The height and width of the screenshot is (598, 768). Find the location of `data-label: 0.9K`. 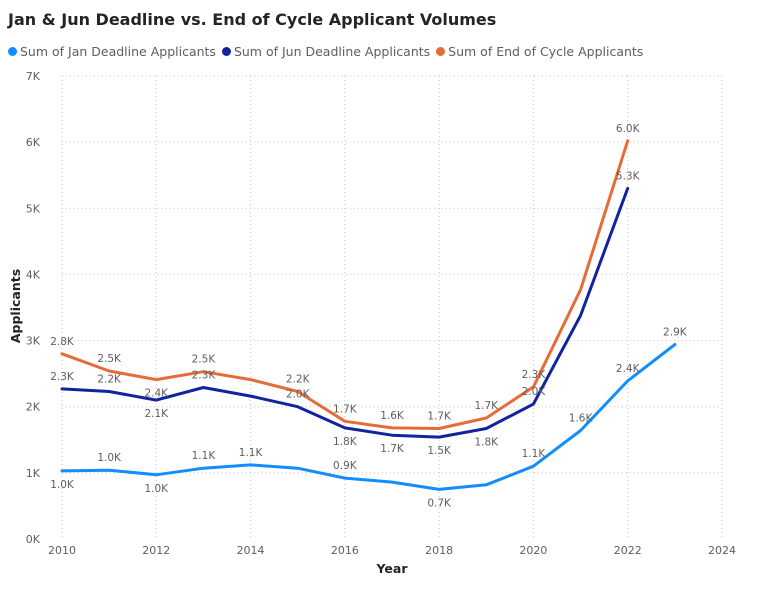

data-label: 0.9K is located at coordinates (345, 466).